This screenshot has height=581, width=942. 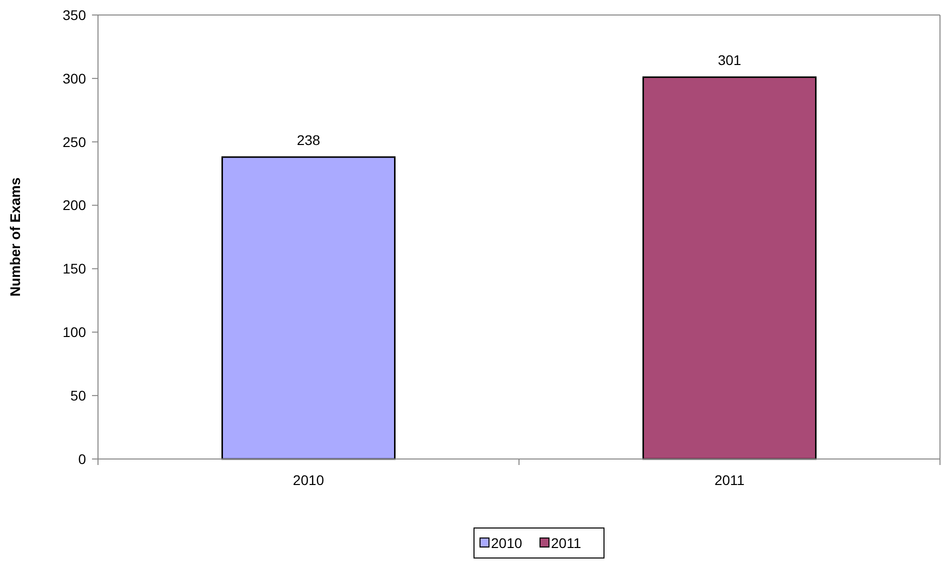 I want to click on y-tick-label: 0, so click(x=82, y=458).